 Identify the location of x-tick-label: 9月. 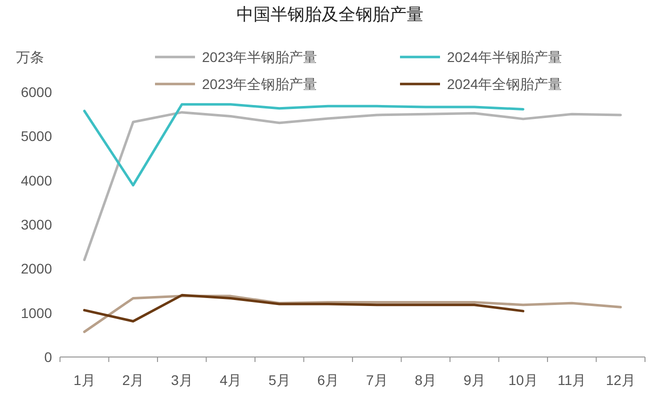
(474, 380).